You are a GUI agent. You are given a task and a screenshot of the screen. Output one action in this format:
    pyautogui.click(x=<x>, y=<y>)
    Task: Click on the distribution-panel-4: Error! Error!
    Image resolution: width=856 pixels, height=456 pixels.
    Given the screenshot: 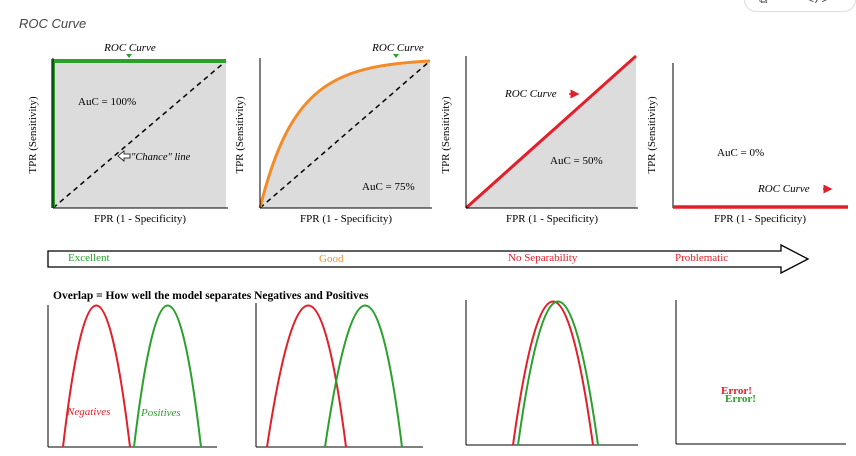 What is the action you would take?
    pyautogui.click(x=760, y=372)
    